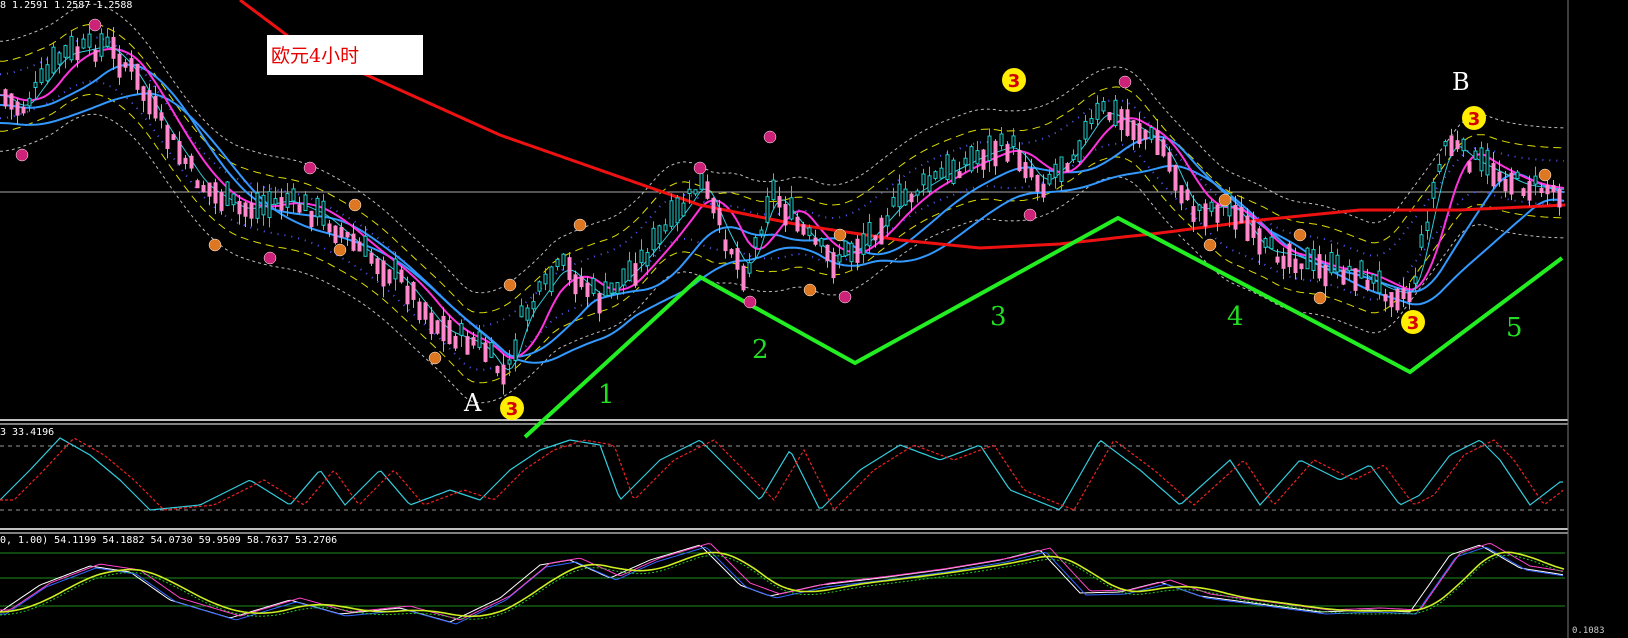 The width and height of the screenshot is (1628, 638). What do you see at coordinates (345, 55) in the screenshot?
I see `title-box: 欧元4小时` at bounding box center [345, 55].